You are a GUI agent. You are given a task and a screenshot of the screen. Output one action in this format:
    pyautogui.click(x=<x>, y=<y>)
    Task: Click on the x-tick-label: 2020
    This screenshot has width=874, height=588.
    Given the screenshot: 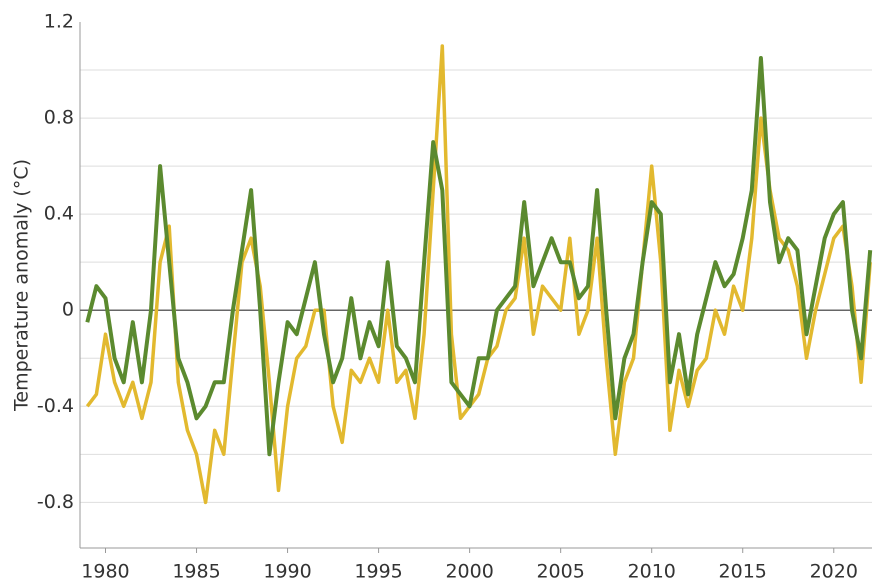 What is the action you would take?
    pyautogui.click(x=834, y=572)
    